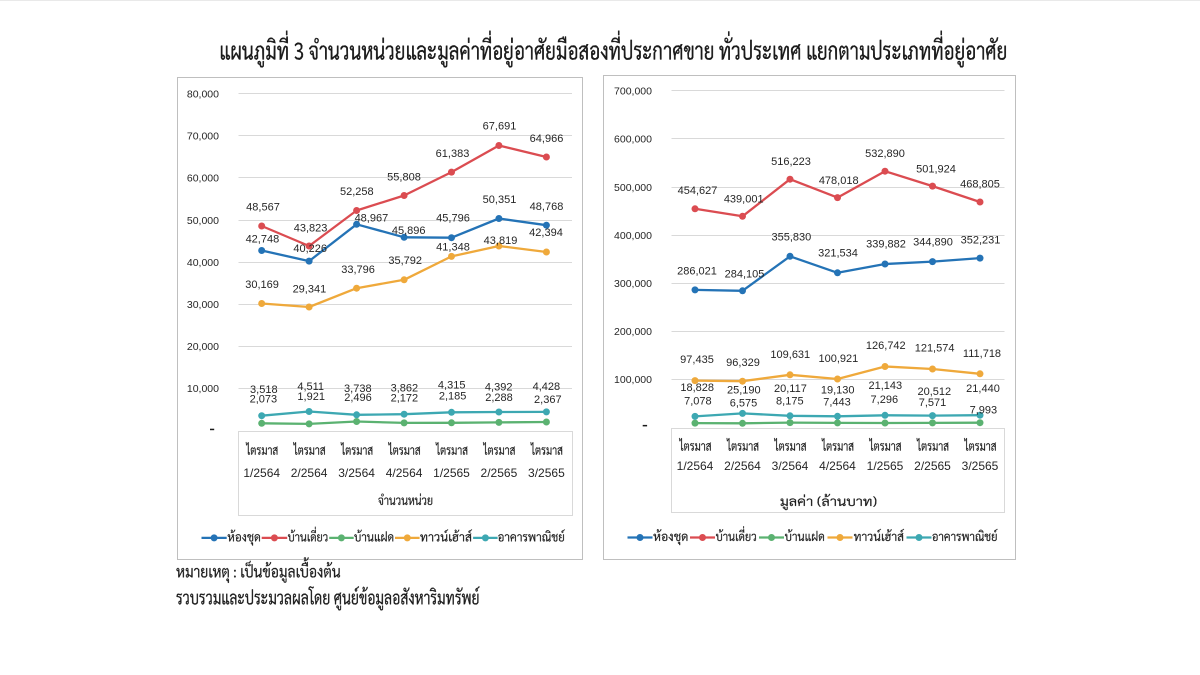 The height and width of the screenshot is (675, 1200). I want to click on svg-text: 67,691, so click(500, 126).